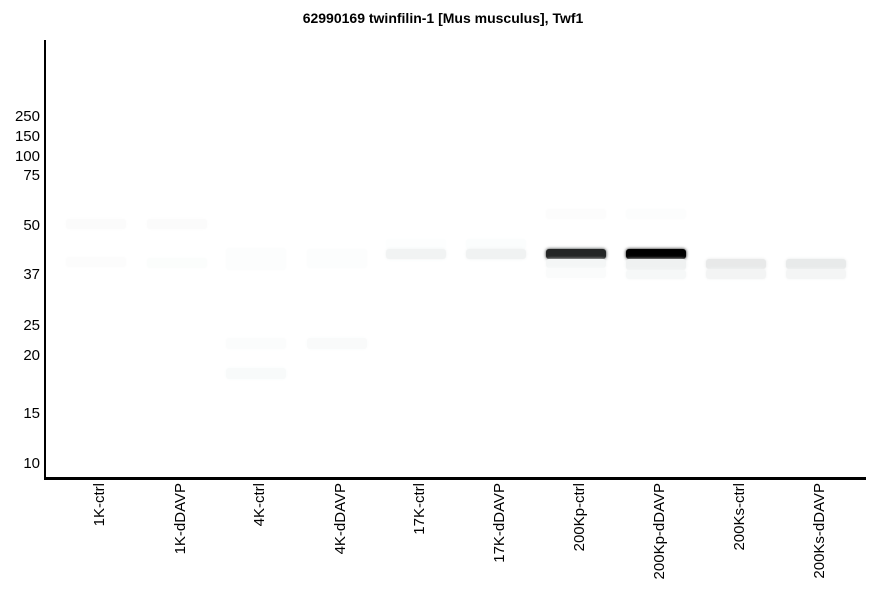  I want to click on x-axis-lane-label: 4K-ctrl, so click(259, 505).